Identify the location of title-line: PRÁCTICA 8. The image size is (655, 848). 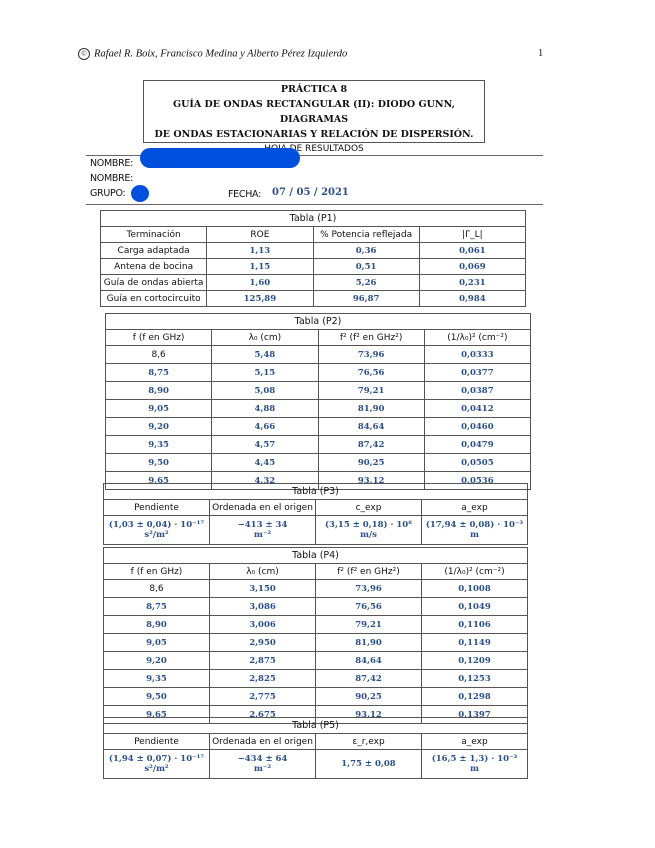
(314, 89).